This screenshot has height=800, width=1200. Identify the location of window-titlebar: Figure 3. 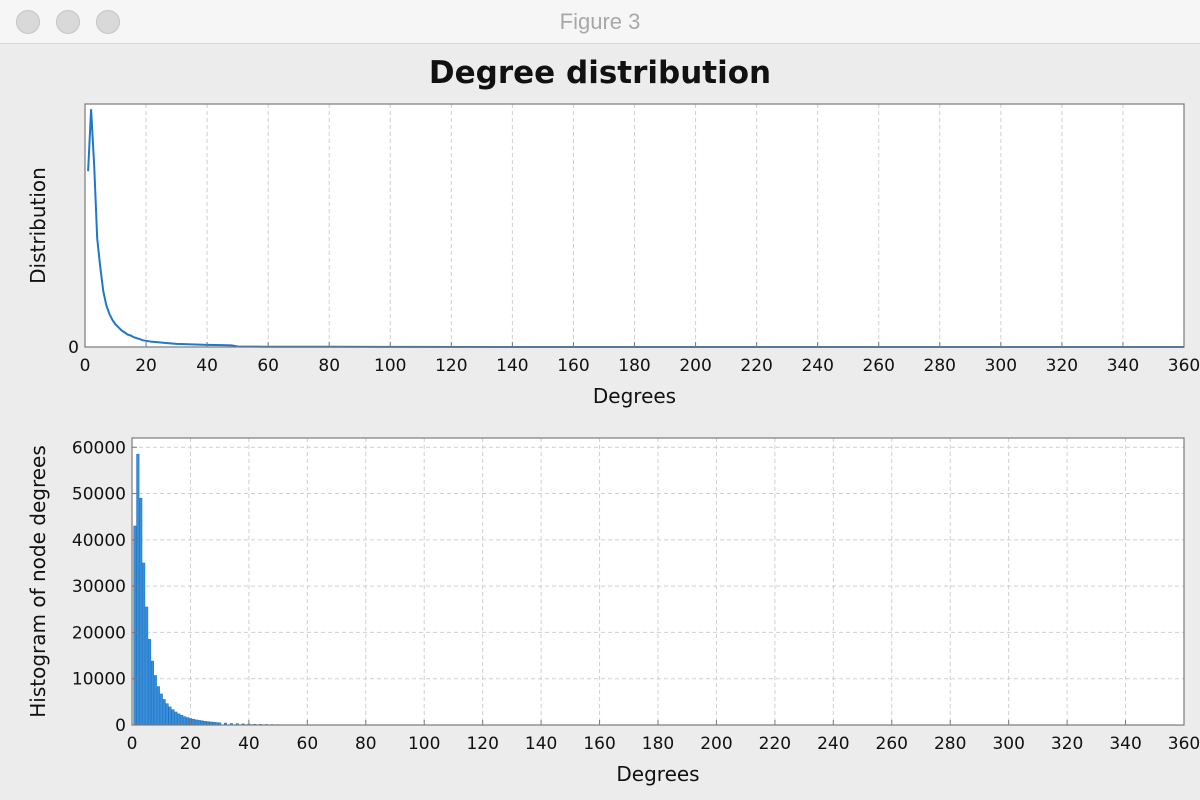
(600, 22).